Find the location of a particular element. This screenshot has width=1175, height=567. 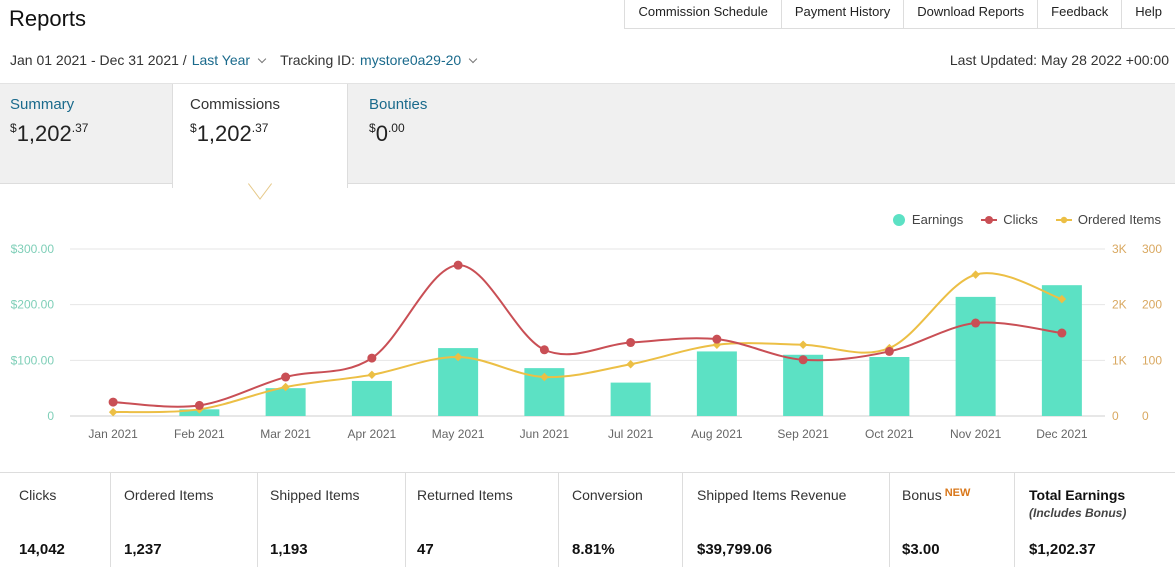

y-right-ordered-tick-label: 300 is located at coordinates (1152, 249).